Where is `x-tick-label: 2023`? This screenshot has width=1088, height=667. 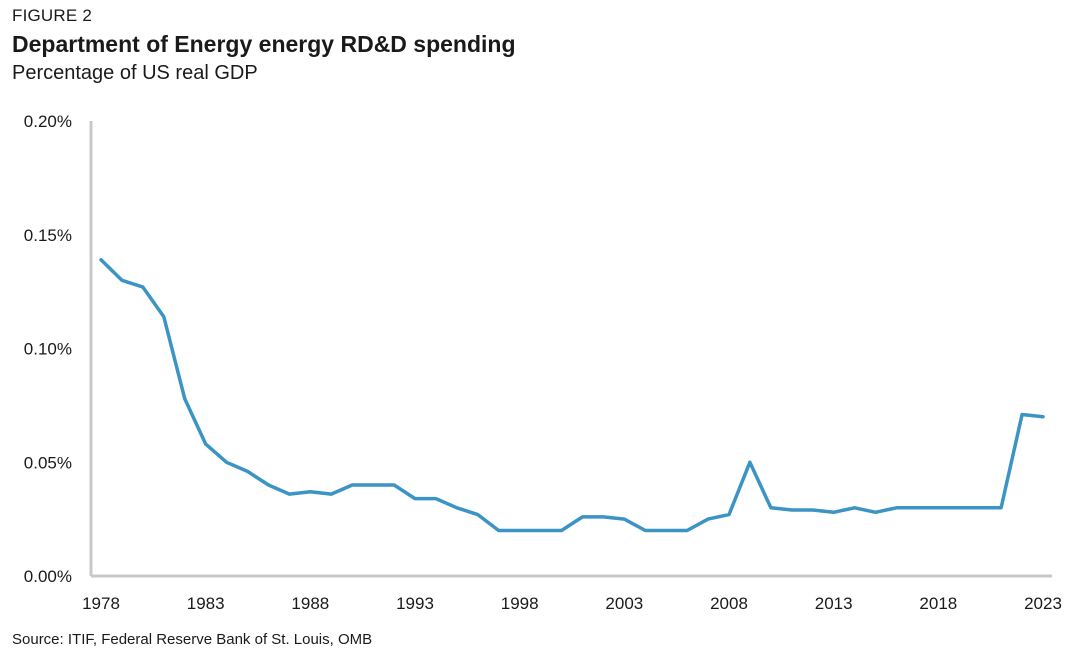 x-tick-label: 2023 is located at coordinates (1043, 603).